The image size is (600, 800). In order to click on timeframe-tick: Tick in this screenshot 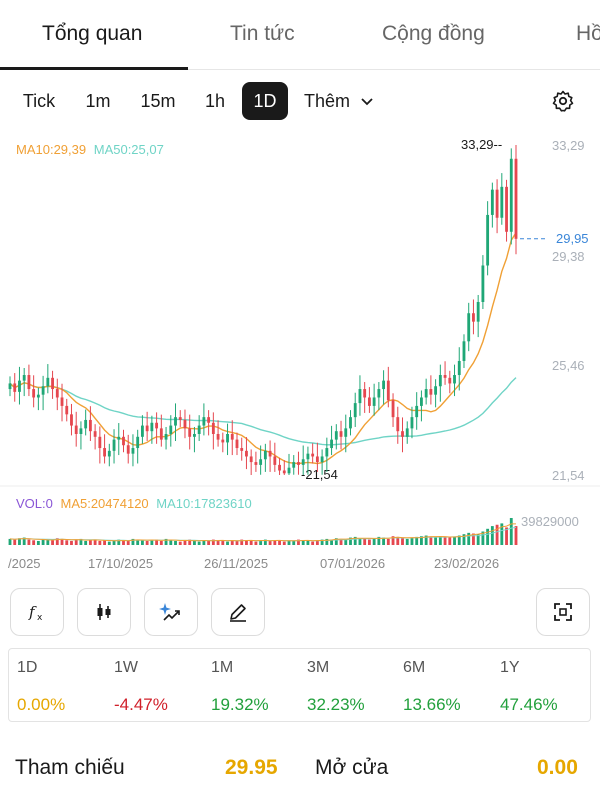, I will do `click(39, 101)`.